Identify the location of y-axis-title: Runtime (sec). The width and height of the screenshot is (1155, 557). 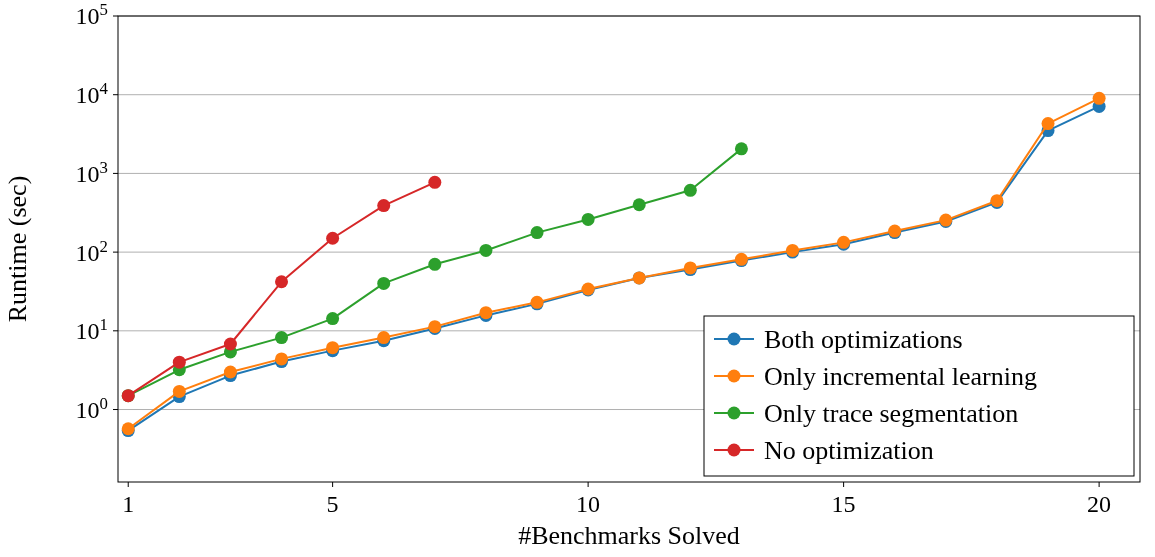
(17, 249).